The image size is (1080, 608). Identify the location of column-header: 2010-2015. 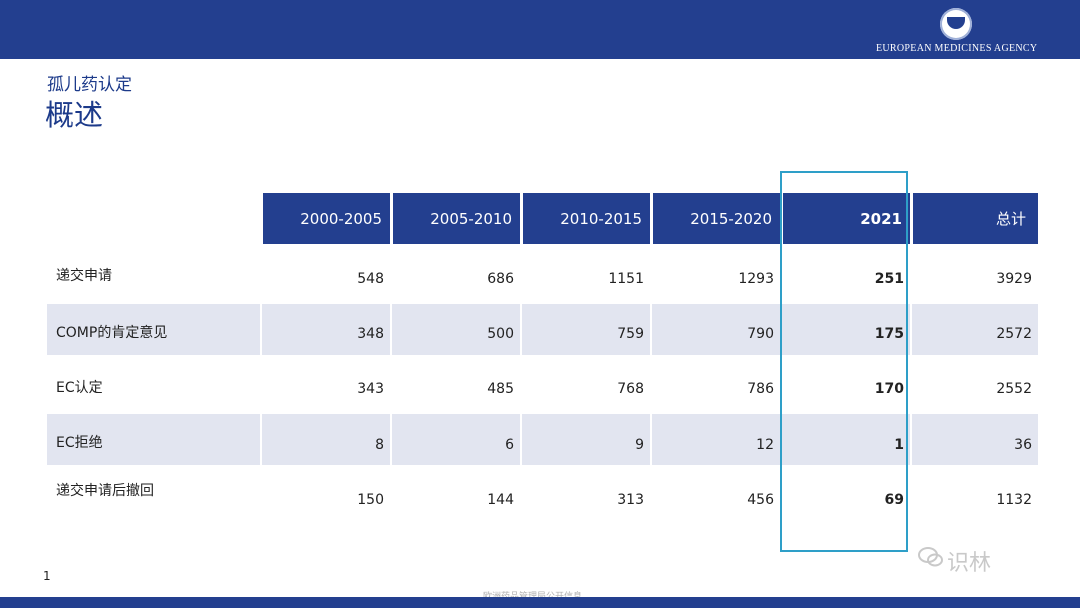
(586, 218).